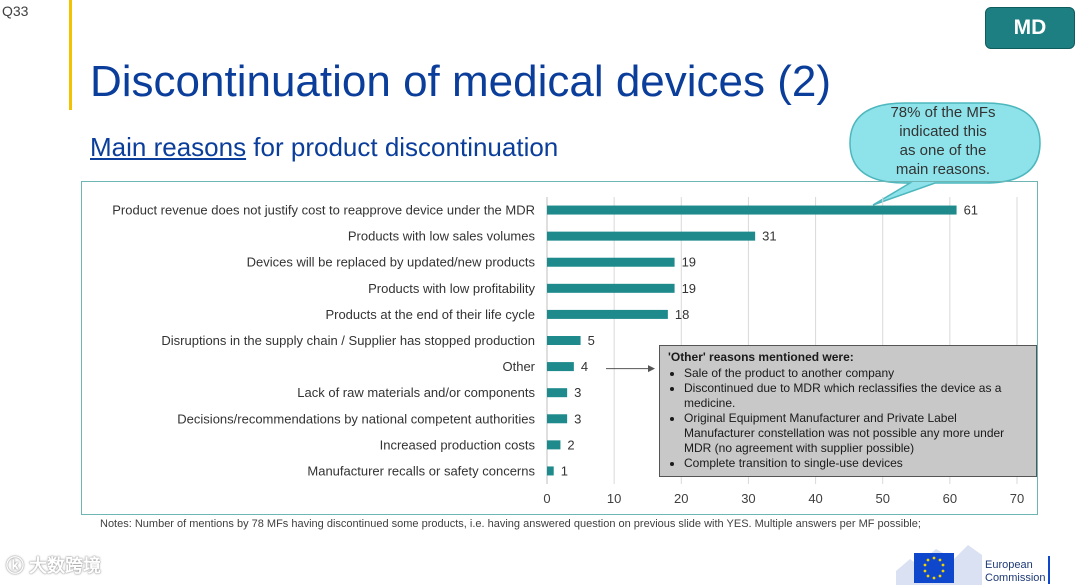 This screenshot has height=586, width=1080. What do you see at coordinates (682, 314) in the screenshot?
I see `data-label: 18` at bounding box center [682, 314].